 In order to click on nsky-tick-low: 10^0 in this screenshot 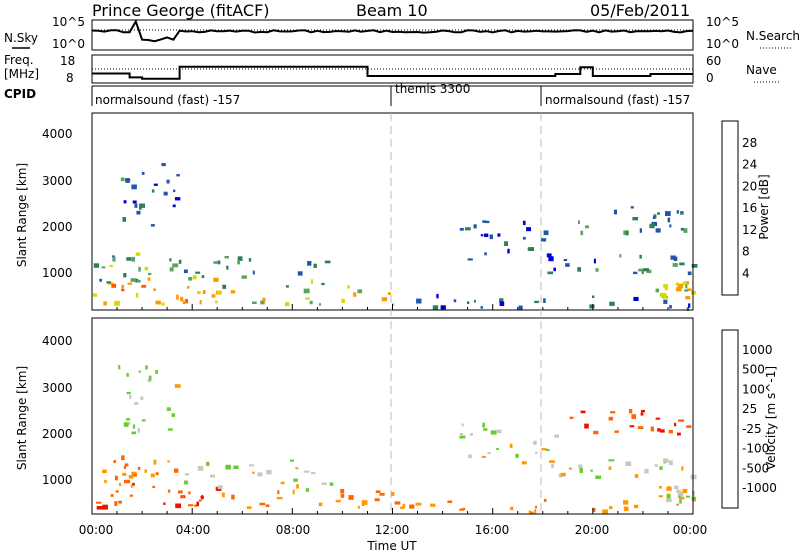, I will do `click(68, 44)`.